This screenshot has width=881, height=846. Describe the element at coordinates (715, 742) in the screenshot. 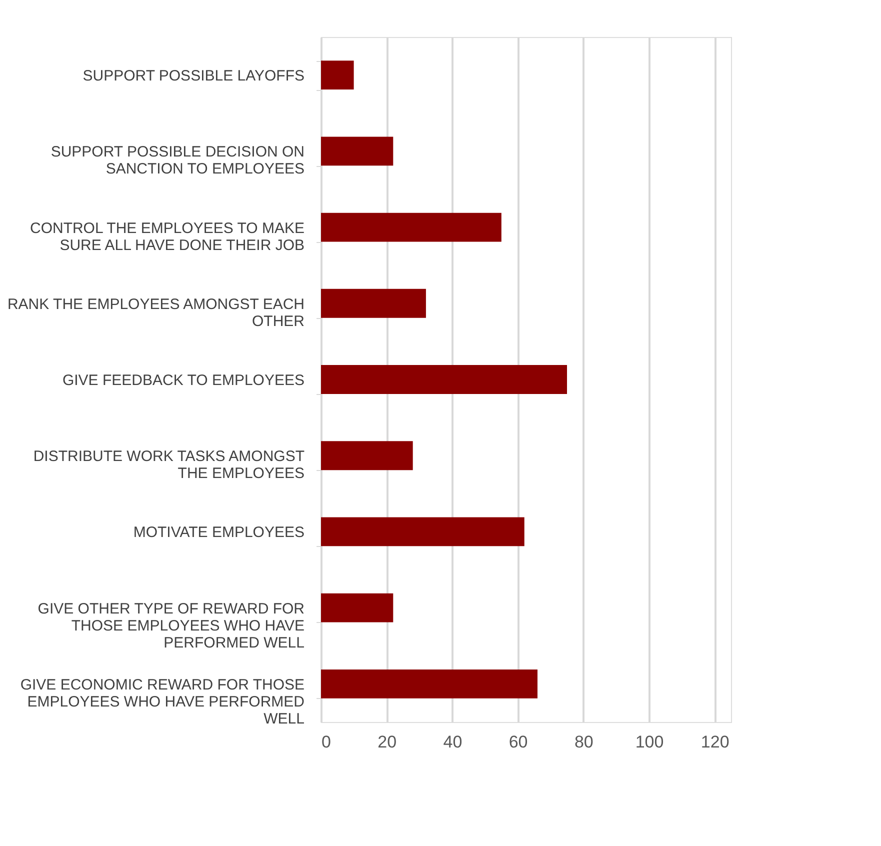

I see `x-tick-label: 120` at that location.